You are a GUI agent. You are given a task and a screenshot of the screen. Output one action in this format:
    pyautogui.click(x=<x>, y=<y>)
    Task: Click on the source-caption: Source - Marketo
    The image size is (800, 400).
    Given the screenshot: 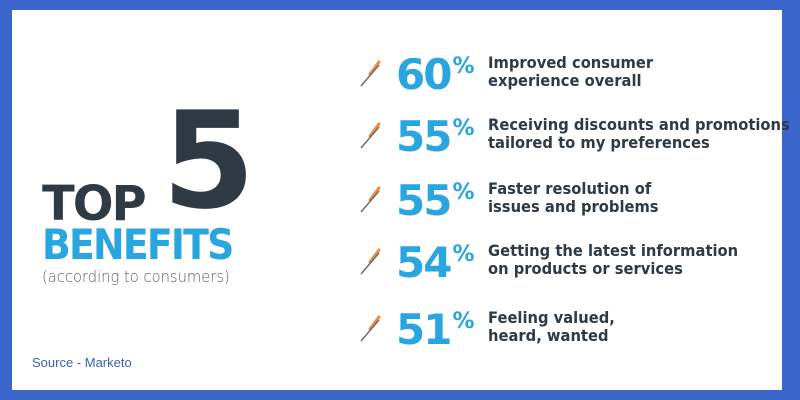 What is the action you would take?
    pyautogui.click(x=82, y=362)
    